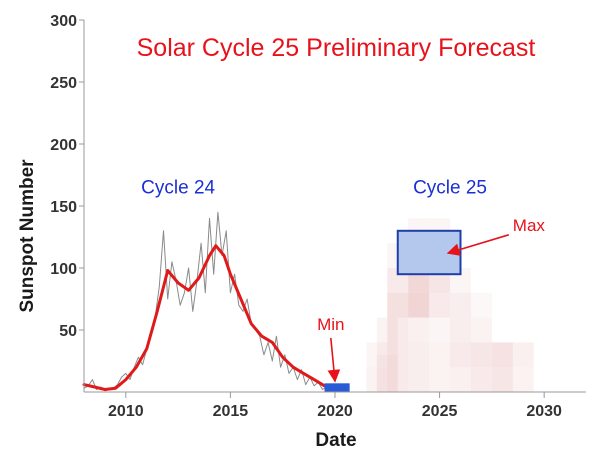  Describe the element at coordinates (334, 360) in the screenshot. I see `min-arrow` at that location.